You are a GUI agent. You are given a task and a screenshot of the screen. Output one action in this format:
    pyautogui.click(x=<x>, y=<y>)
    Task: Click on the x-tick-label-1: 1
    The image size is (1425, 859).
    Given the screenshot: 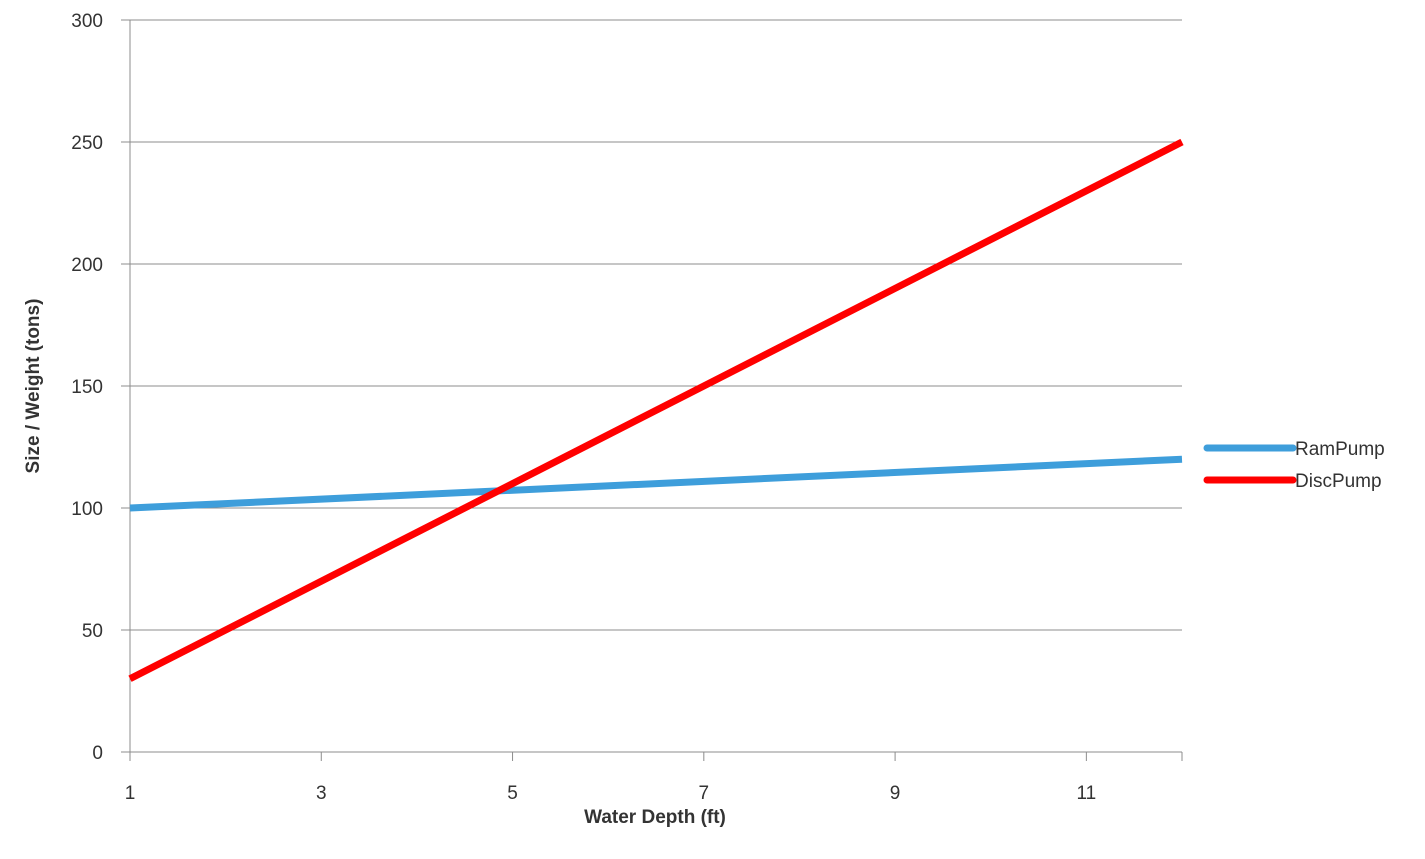 What is the action you would take?
    pyautogui.click(x=130, y=793)
    